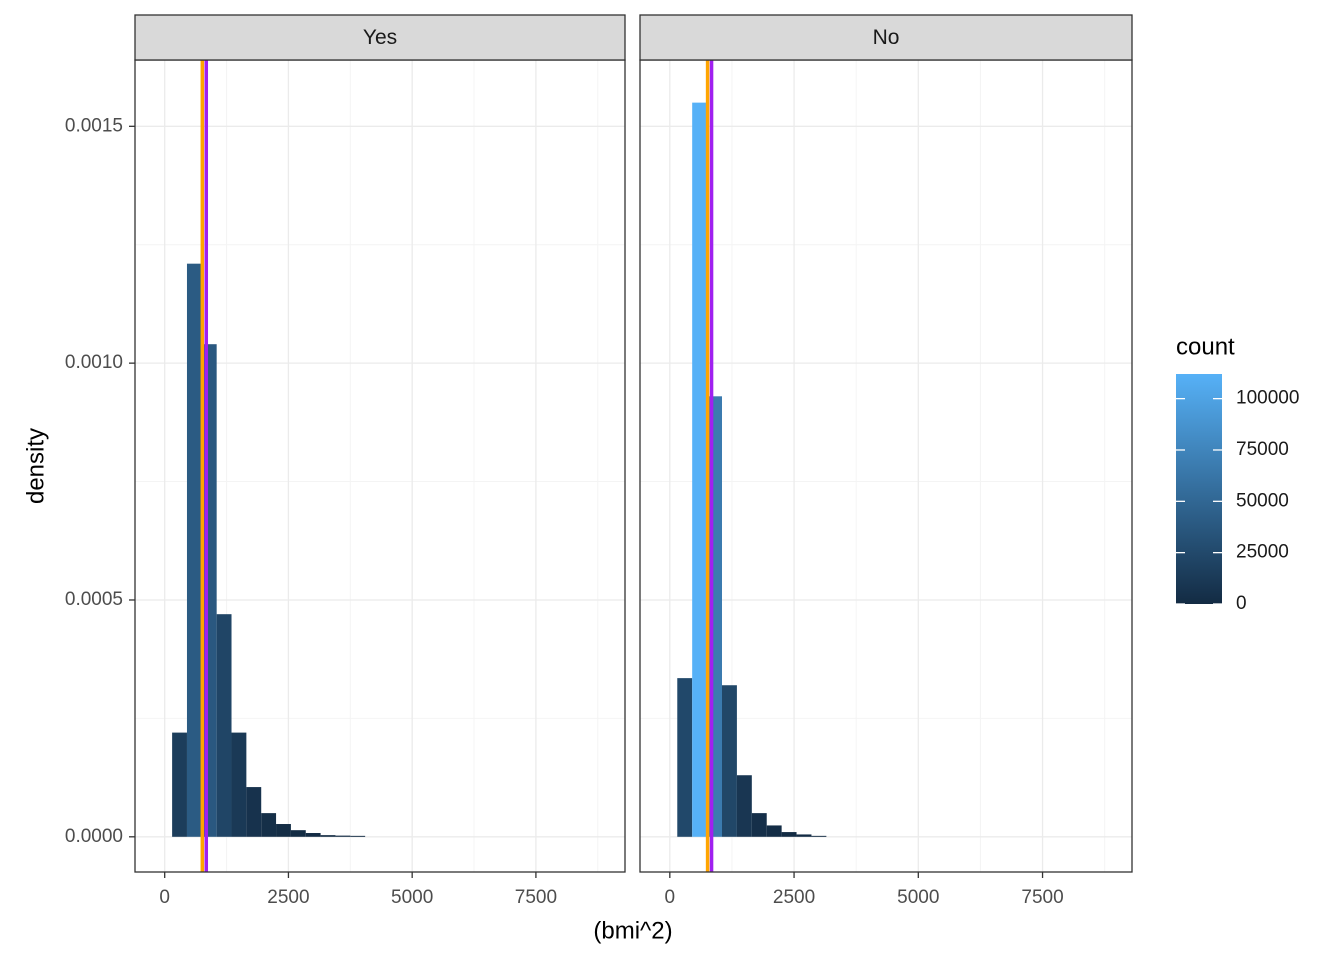 This screenshot has width=1344, height=960. I want to click on count-legend: count 0 25000 50000 75000 100000, so click(1237, 473).